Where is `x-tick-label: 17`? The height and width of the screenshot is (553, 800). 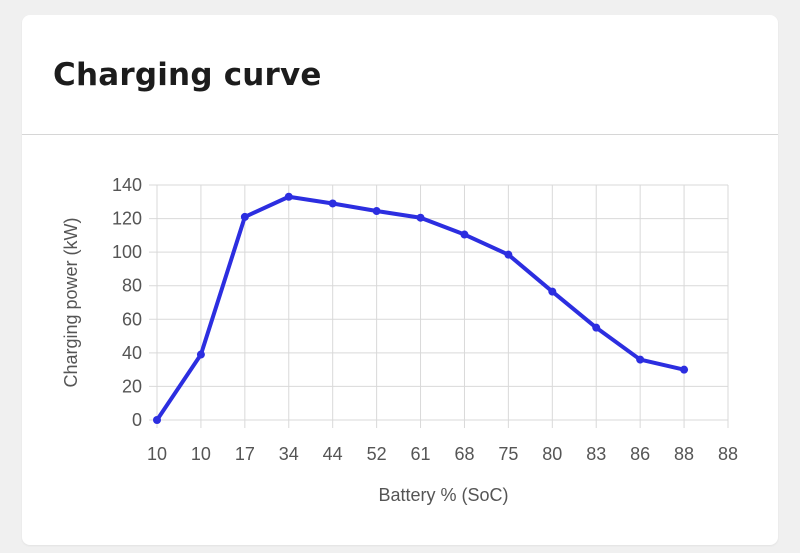
x-tick-label: 17 is located at coordinates (245, 454).